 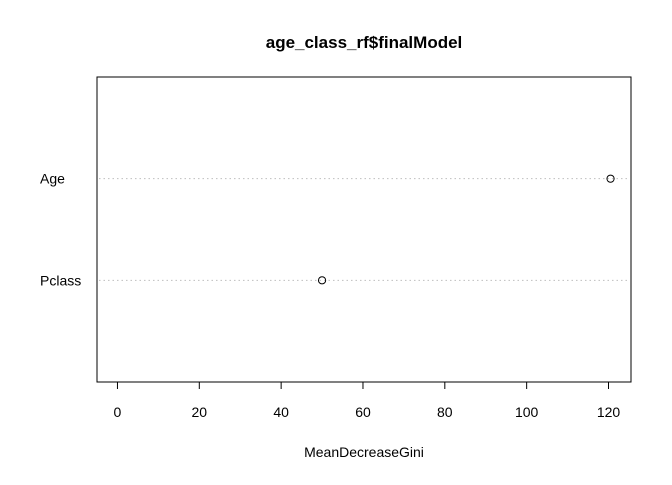 What do you see at coordinates (527, 412) in the screenshot?
I see `x-tick-label: 100` at bounding box center [527, 412].